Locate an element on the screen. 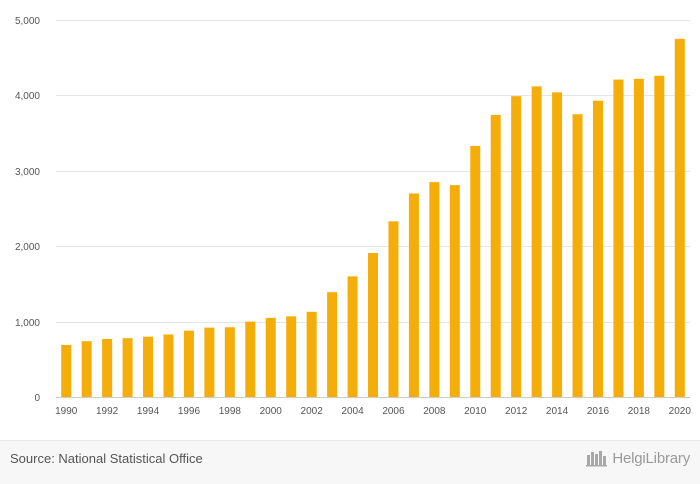 The height and width of the screenshot is (484, 700). x-tick-label: 2016 is located at coordinates (598, 411).